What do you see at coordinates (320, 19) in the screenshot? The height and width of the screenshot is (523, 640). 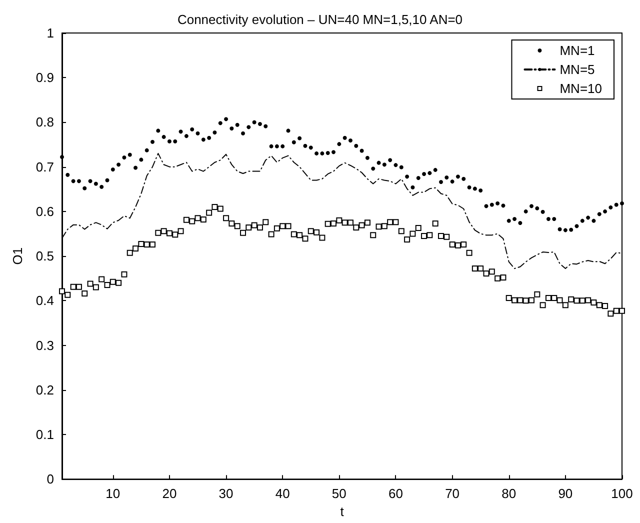 I see `chart-title: Connectivity evolution – UN=40 MN=1,5,10 AN=0` at bounding box center [320, 19].